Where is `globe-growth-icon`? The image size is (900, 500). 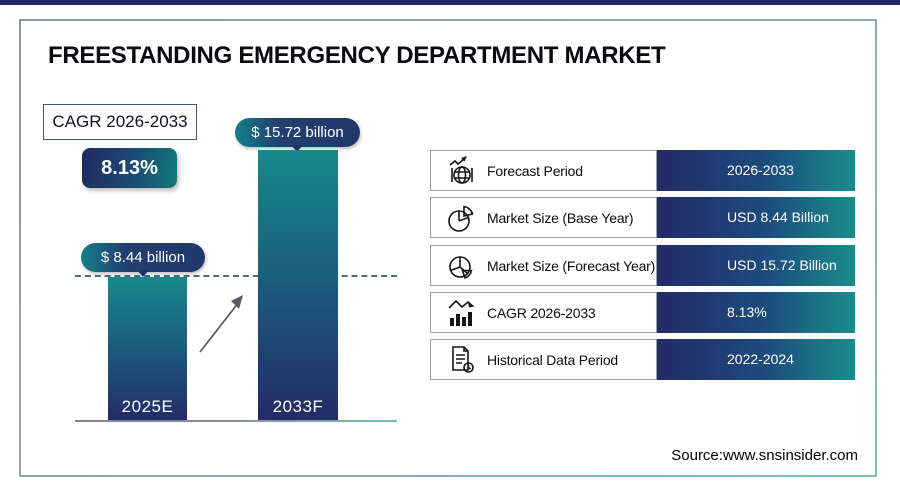
globe-growth-icon is located at coordinates (461, 169).